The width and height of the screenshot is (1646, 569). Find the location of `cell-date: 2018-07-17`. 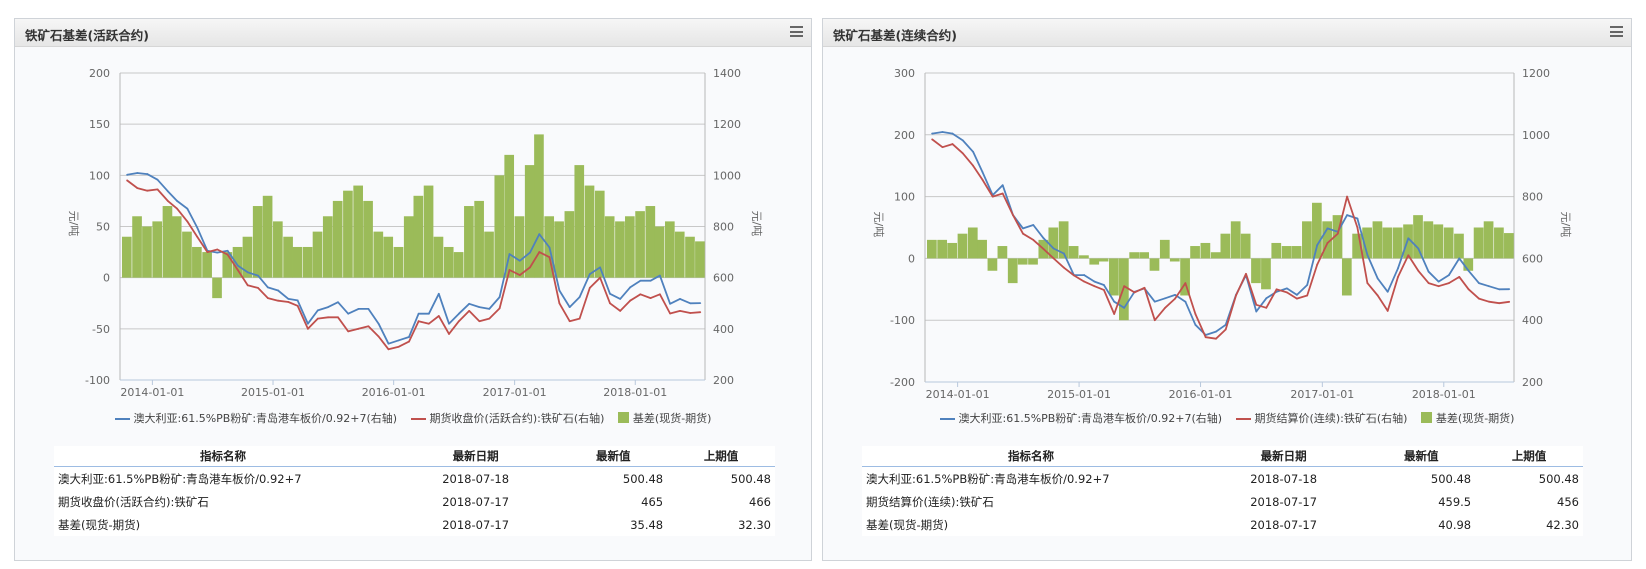

cell-date: 2018-07-17 is located at coordinates (1284, 524).